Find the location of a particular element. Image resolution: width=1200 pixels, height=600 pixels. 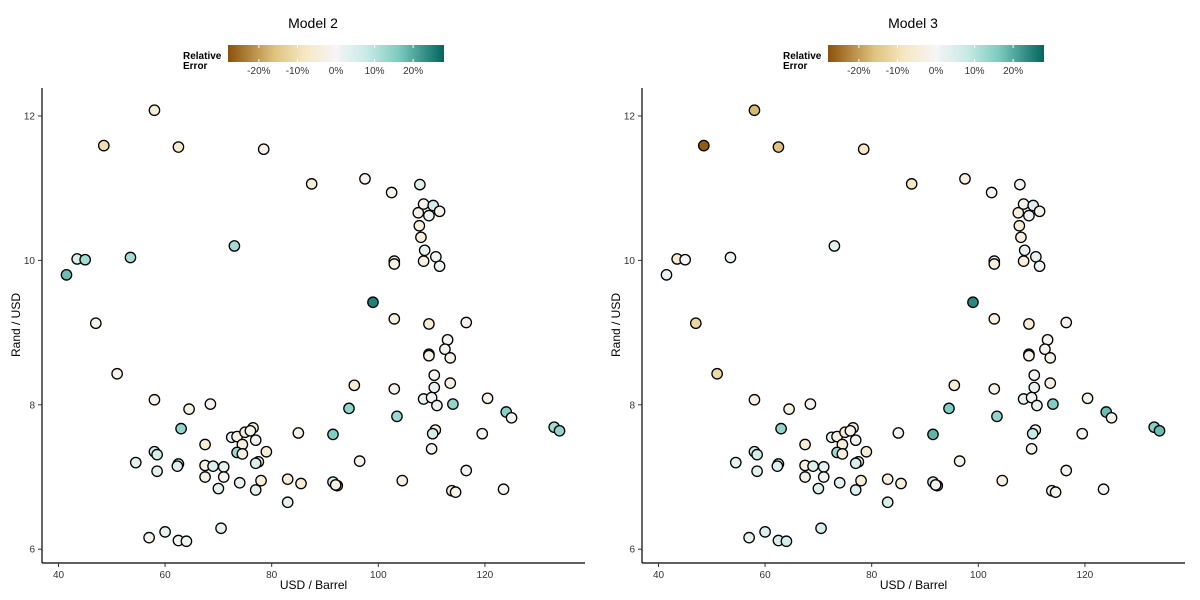

x-tick-label: 80 is located at coordinates (272, 575).